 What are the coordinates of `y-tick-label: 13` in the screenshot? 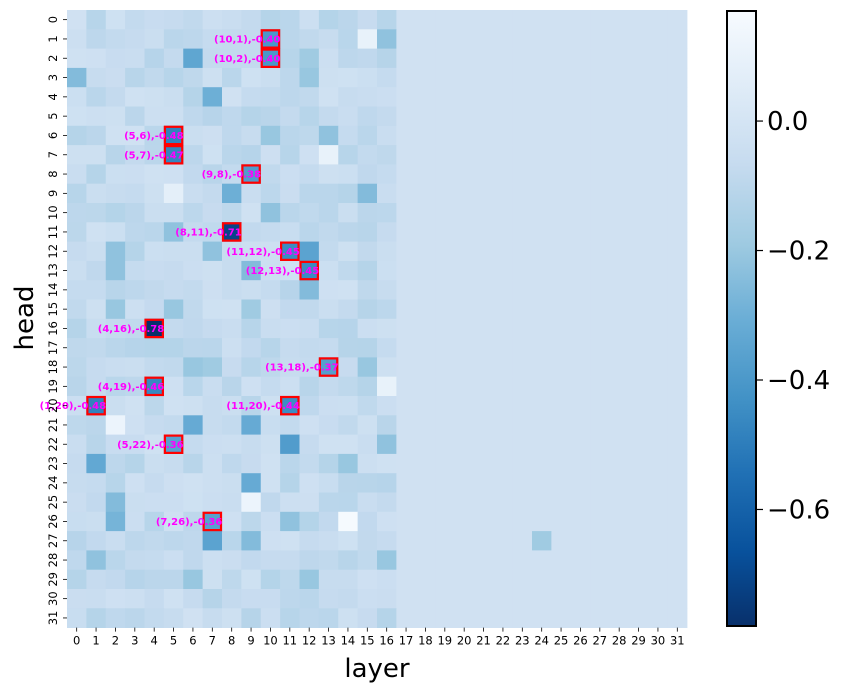 It's located at (53, 270).